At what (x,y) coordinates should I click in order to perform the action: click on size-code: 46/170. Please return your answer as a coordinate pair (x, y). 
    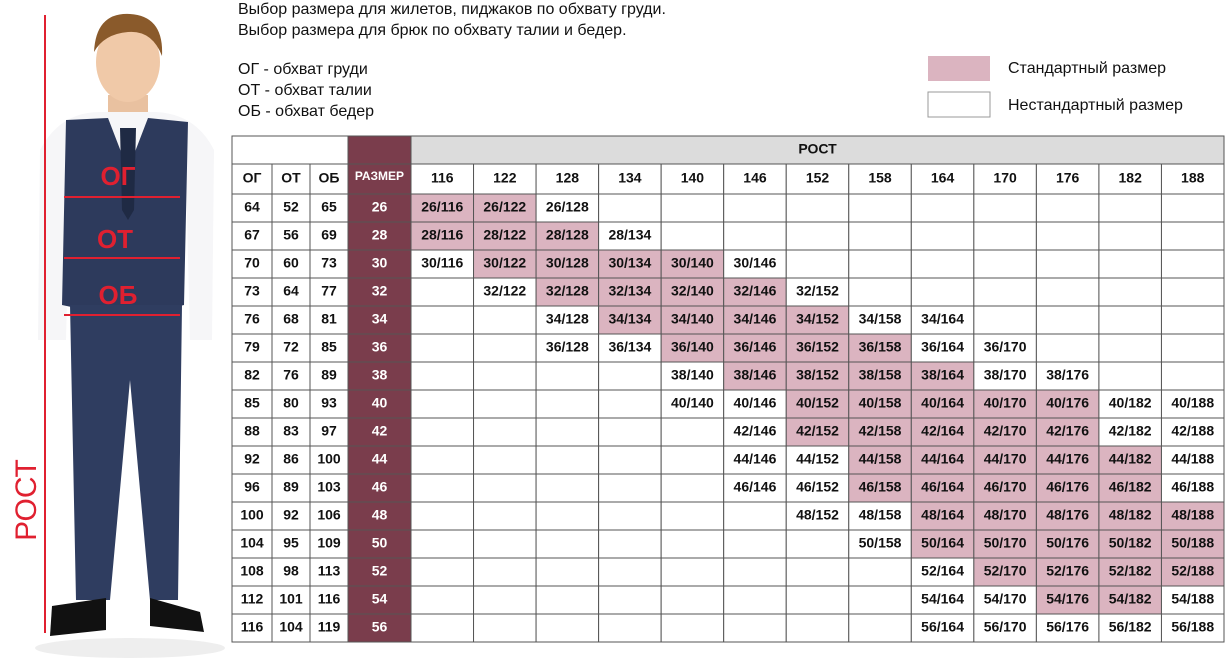
    Looking at the image, I should click on (1005, 487).